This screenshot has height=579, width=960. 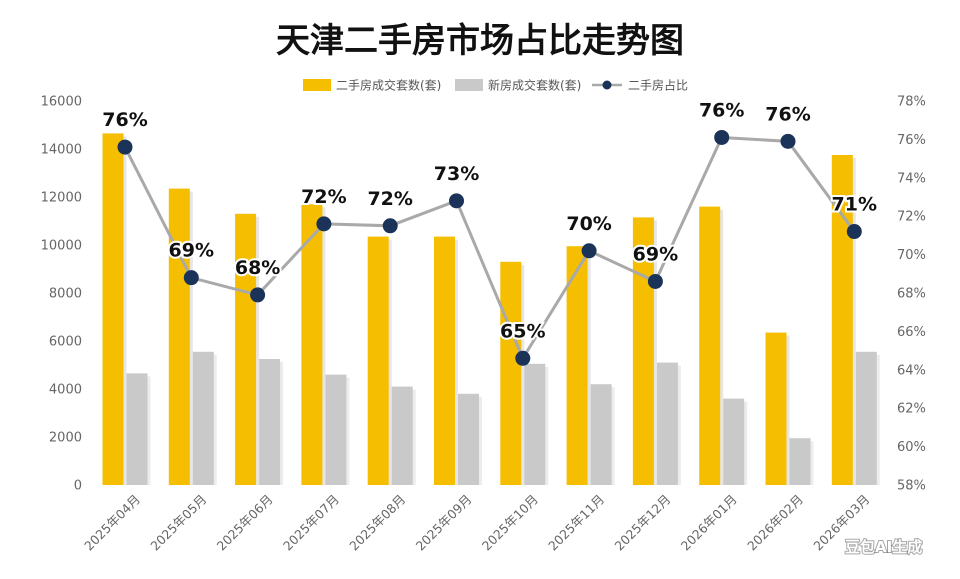 I want to click on y-left-tick-label: 6000, so click(x=65, y=342).